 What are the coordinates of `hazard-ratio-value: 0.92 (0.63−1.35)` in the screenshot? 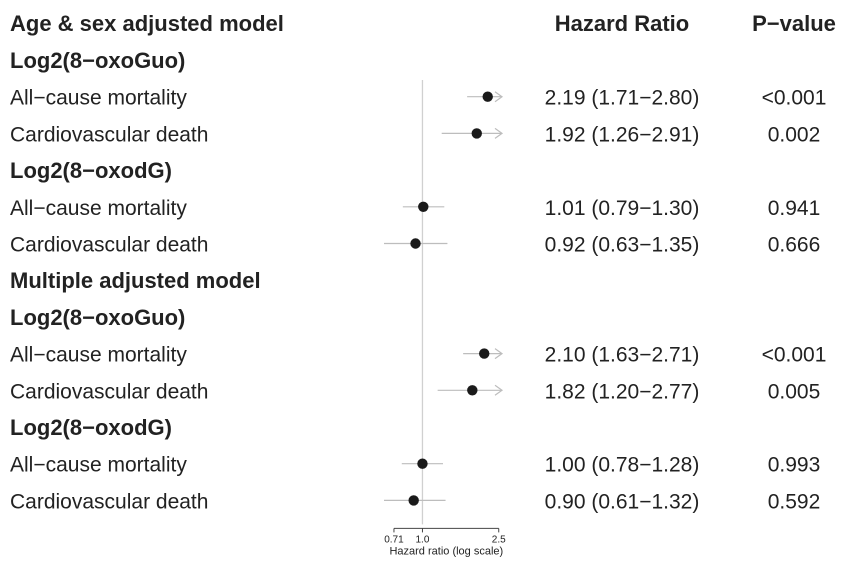 It's located at (622, 245).